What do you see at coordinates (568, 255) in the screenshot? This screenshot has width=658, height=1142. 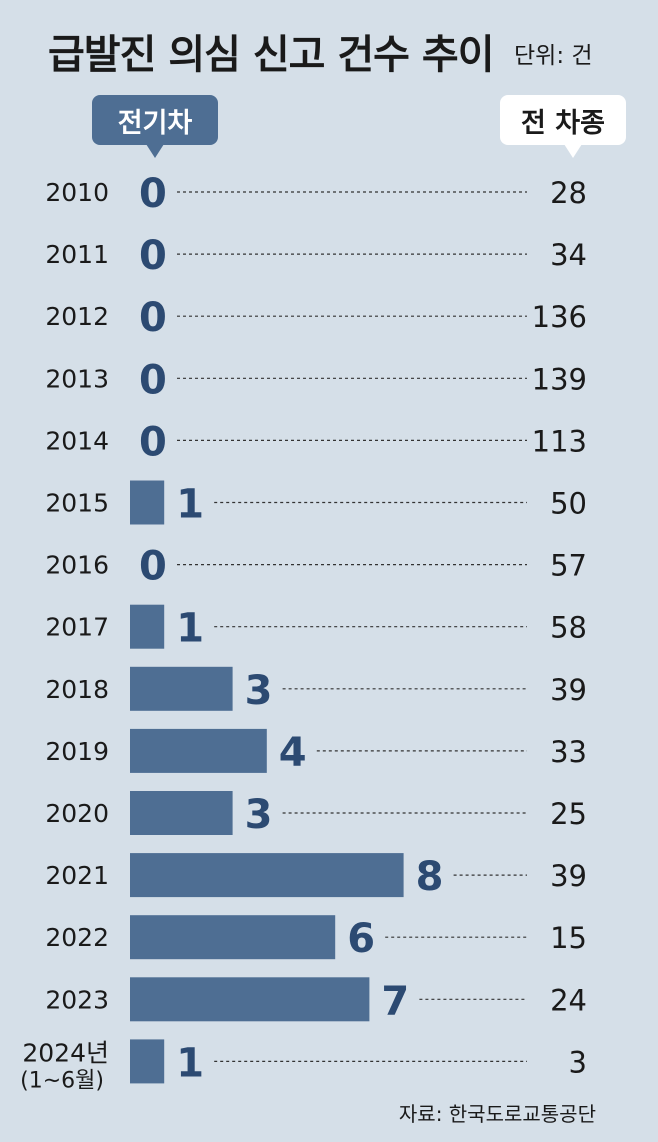 I see `all-value-label: 34` at bounding box center [568, 255].